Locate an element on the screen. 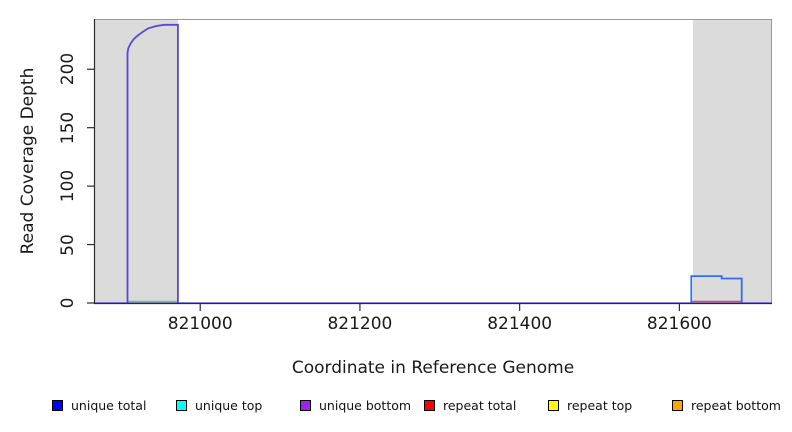 The width and height of the screenshot is (792, 432). repeat-total-swatch-icon is located at coordinates (429, 405).